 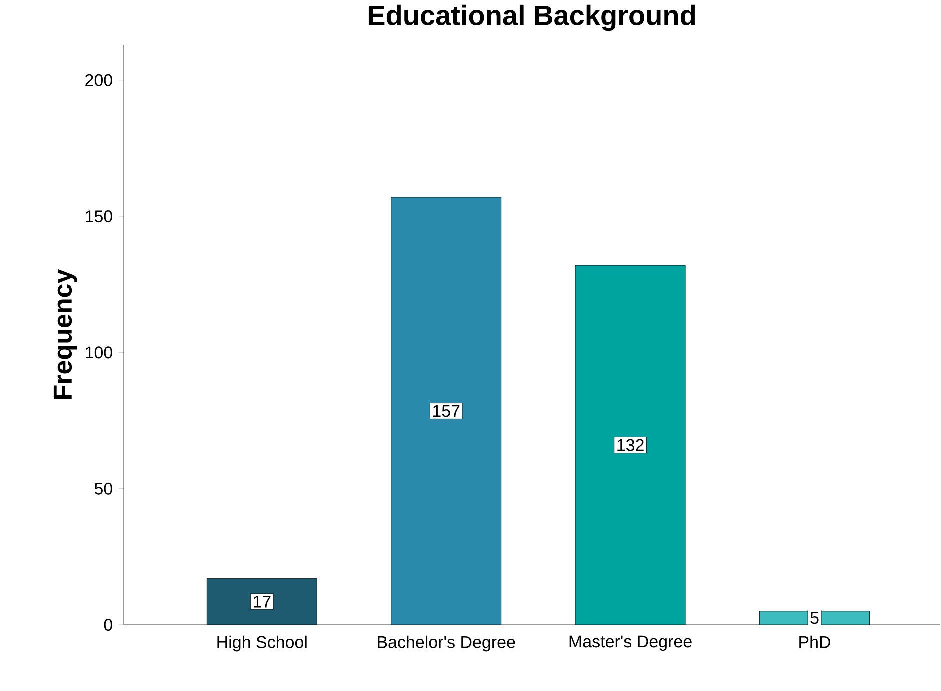 What do you see at coordinates (99, 80) in the screenshot?
I see `y-tick-label: 200` at bounding box center [99, 80].